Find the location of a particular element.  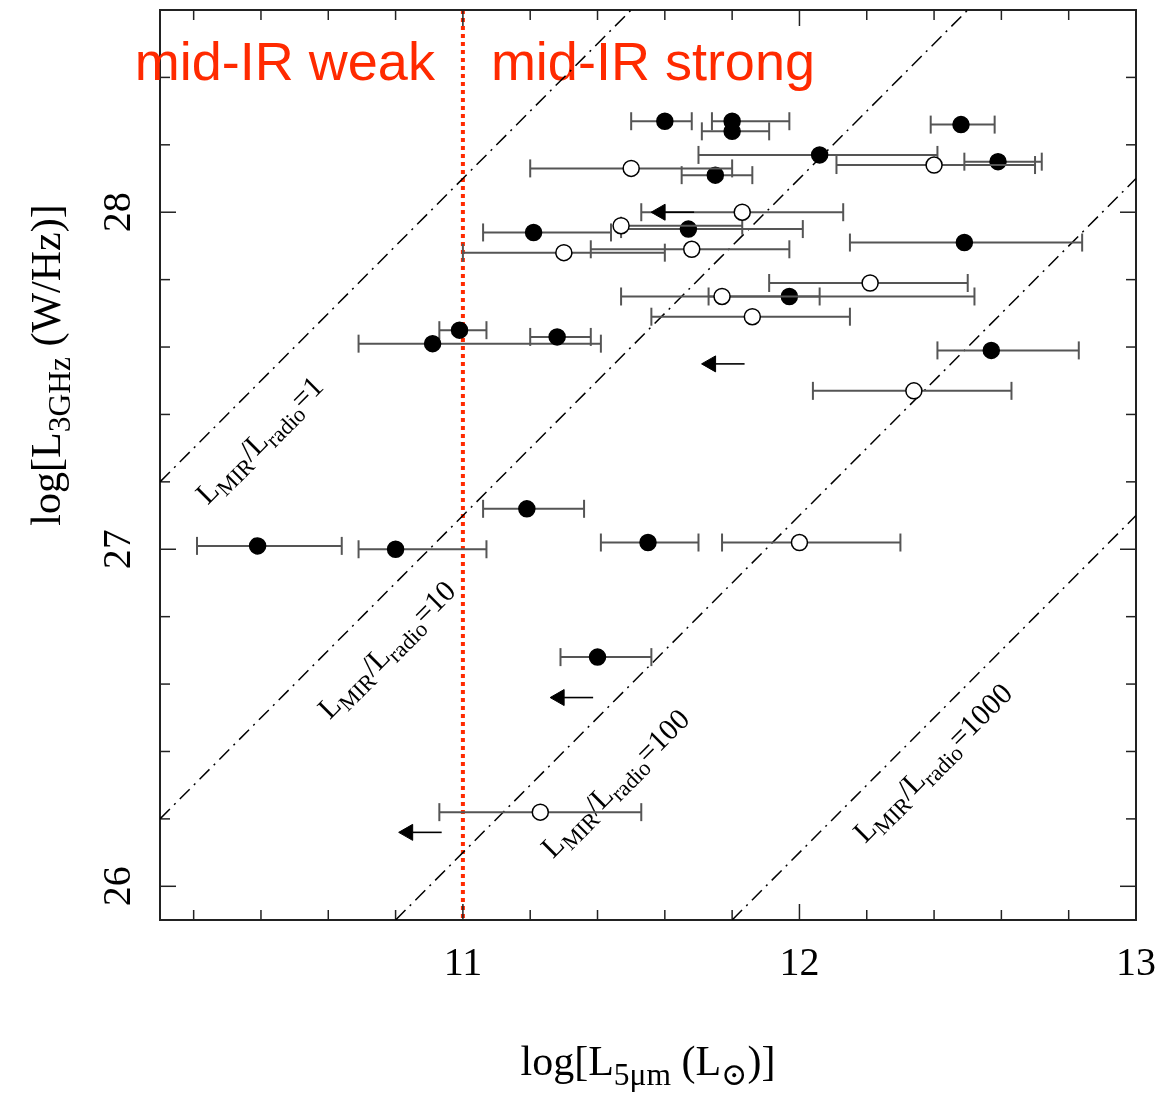

annotation: mid-IR strong is located at coordinates (652, 61).